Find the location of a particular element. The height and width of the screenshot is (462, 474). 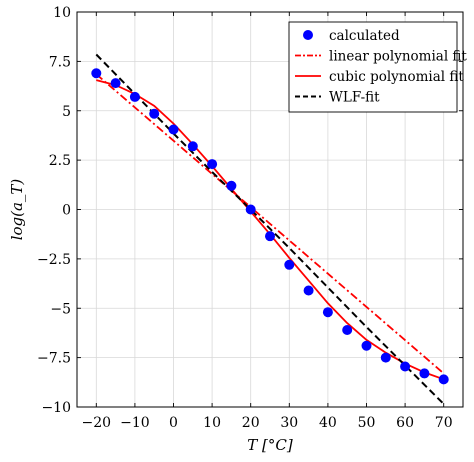

y-tick-label: 7.5 is located at coordinates (60, 62).